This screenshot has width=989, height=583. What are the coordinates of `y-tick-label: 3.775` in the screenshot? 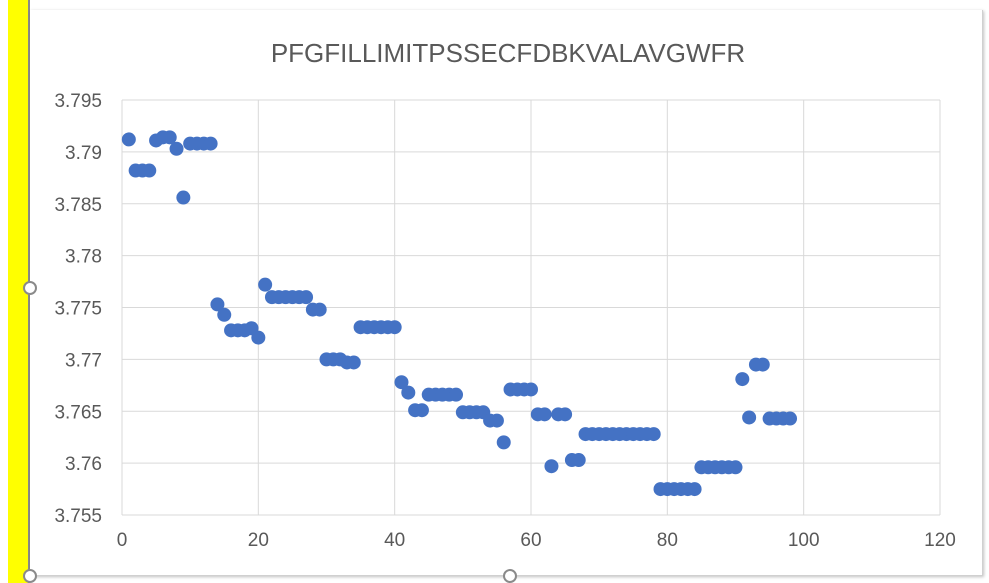 It's located at (78, 309).